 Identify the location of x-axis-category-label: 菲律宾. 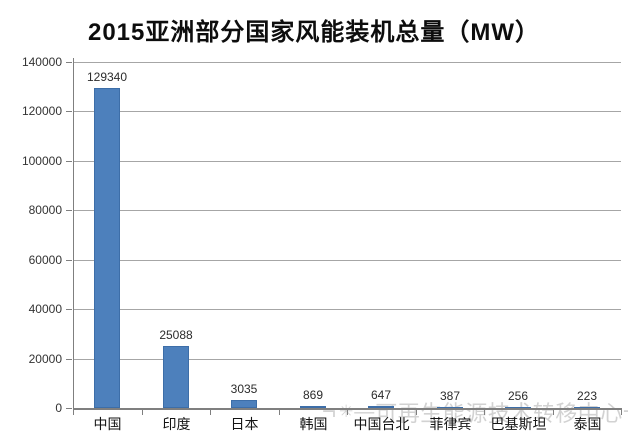
(450, 424).